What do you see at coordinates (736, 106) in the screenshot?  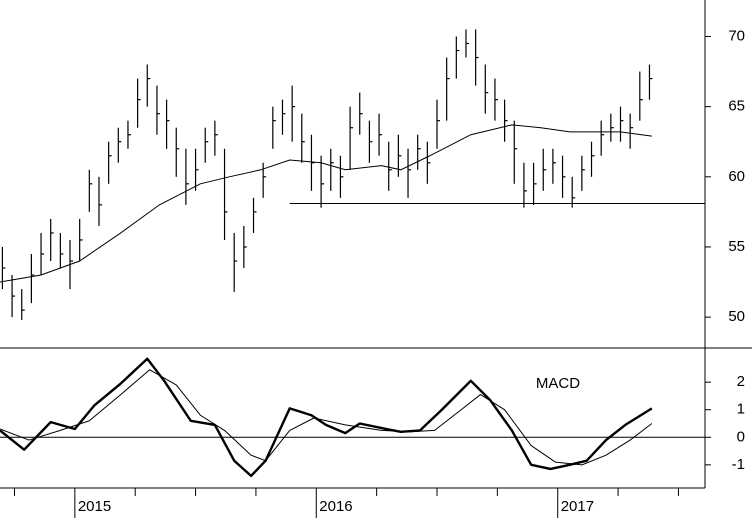 I see `y-tick-label: 65` at bounding box center [736, 106].